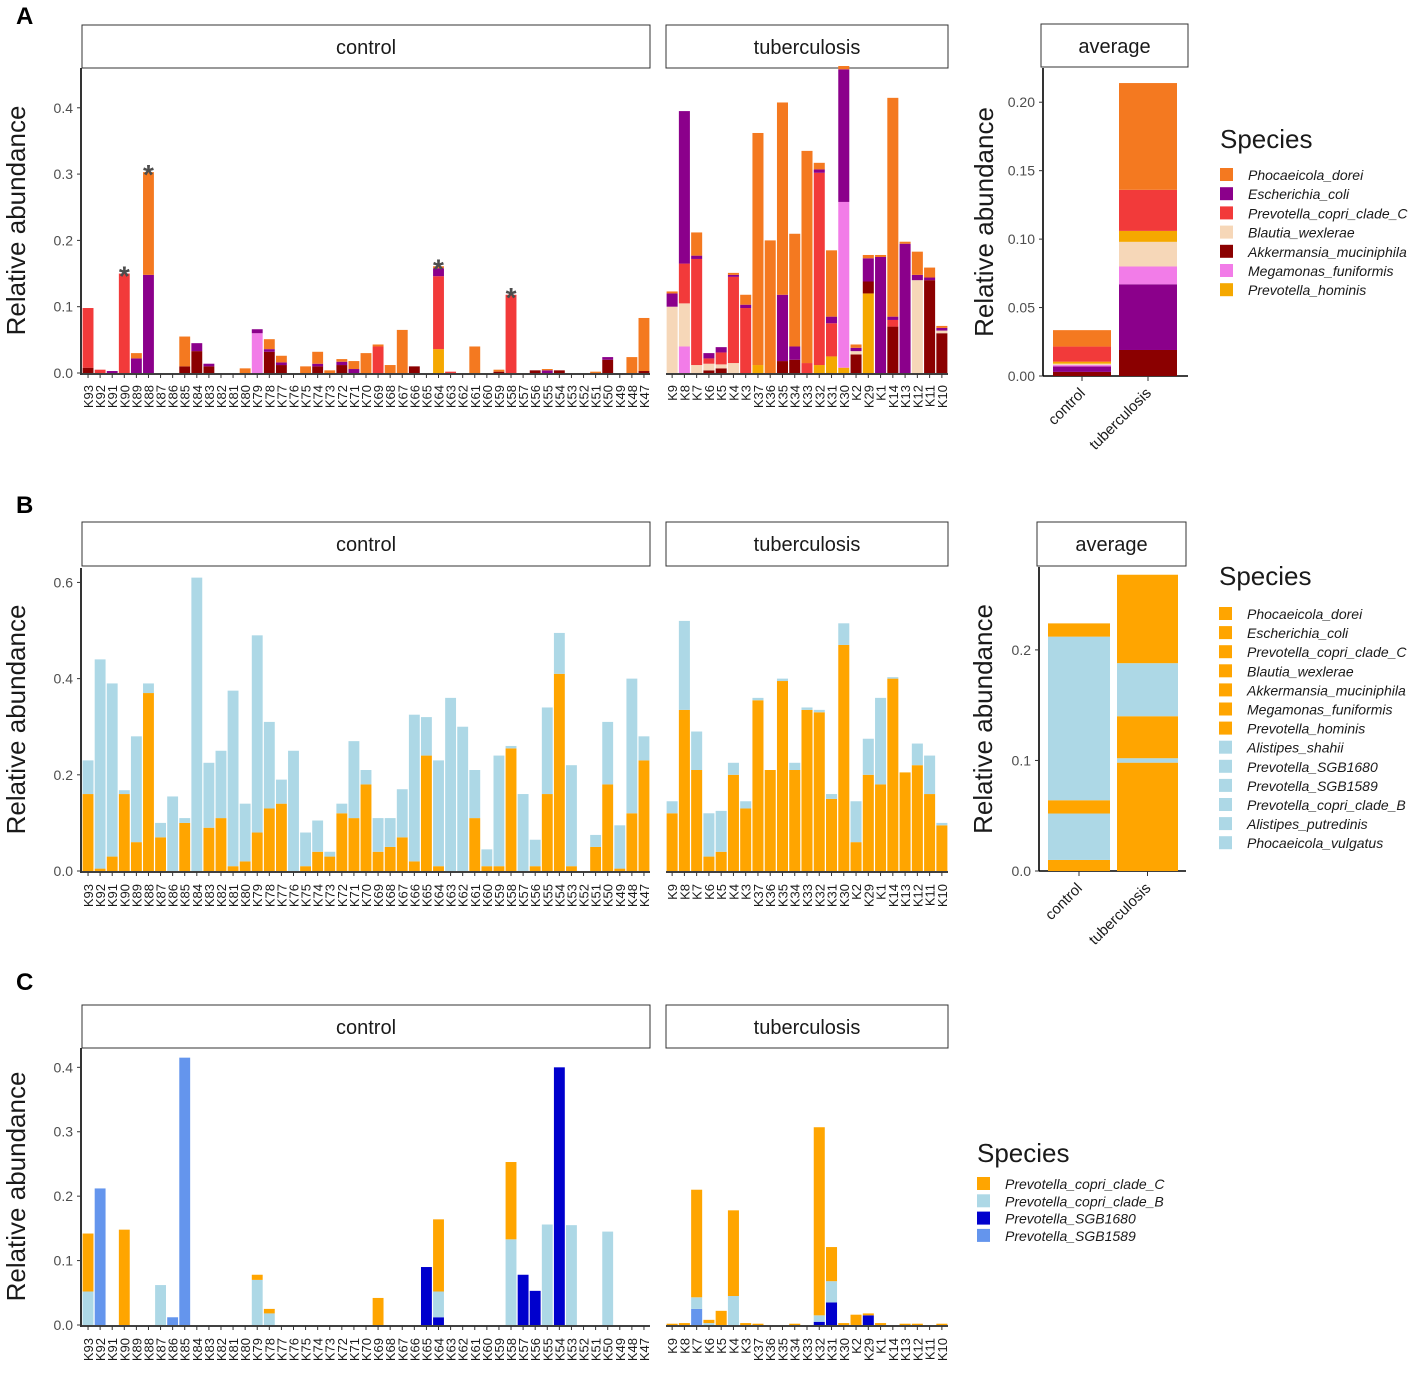 Image resolution: width=1417 pixels, height=1378 pixels. What do you see at coordinates (770, 1349) in the screenshot?
I see `x-tick-label: K36` at bounding box center [770, 1349].